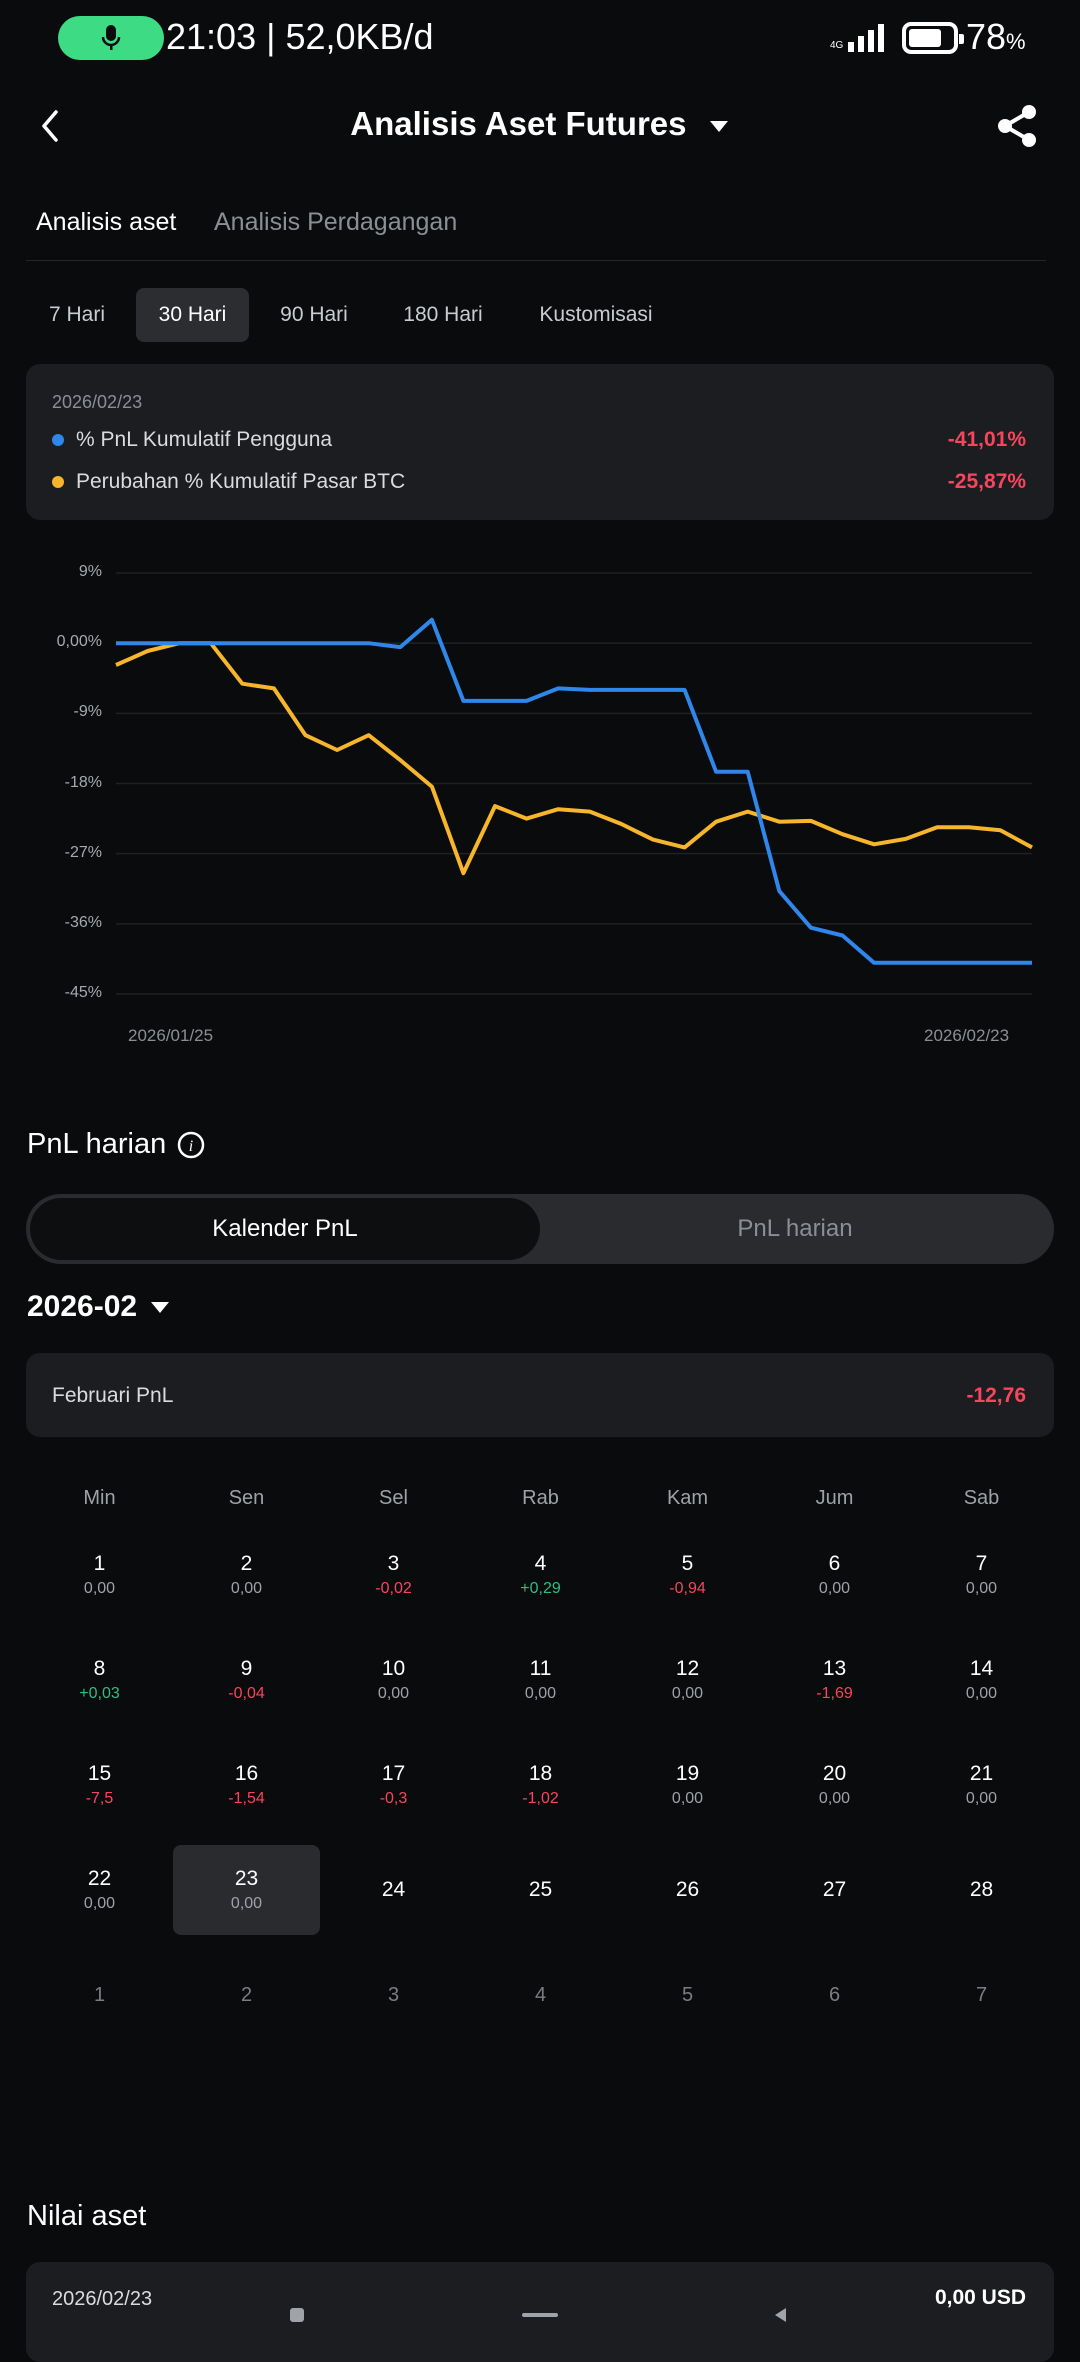  What do you see at coordinates (90, 571) in the screenshot?
I see `y-tick-label: 9%` at bounding box center [90, 571].